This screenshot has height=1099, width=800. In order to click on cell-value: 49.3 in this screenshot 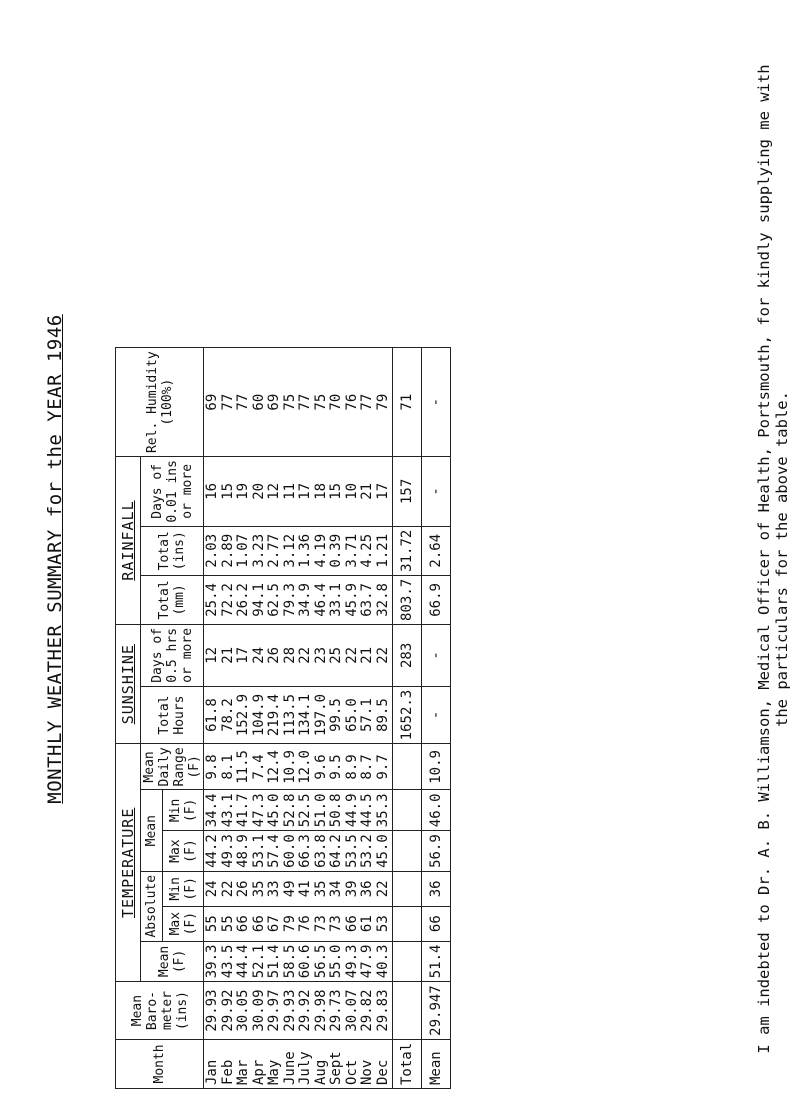, I will do `click(227, 851)`.